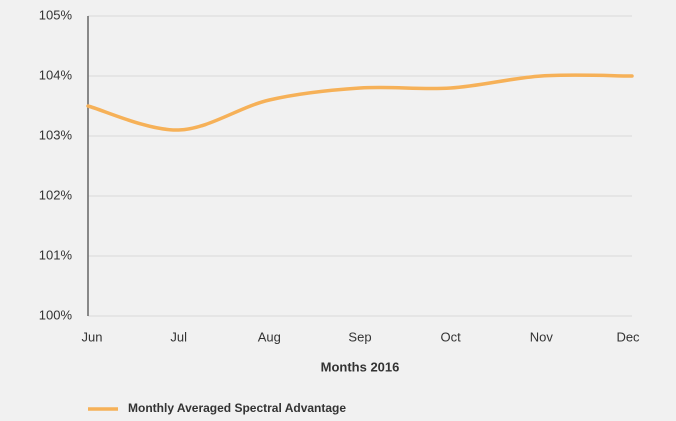 The image size is (676, 421). I want to click on x-tick-label: Jun, so click(92, 336).